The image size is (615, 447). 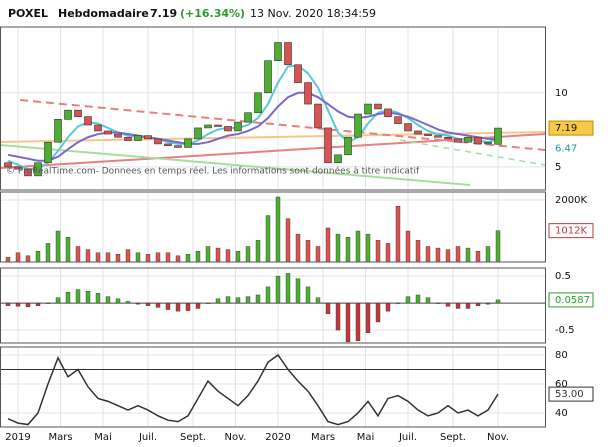 What do you see at coordinates (561, 384) in the screenshot?
I see `y-tick-label: 60` at bounding box center [561, 384].